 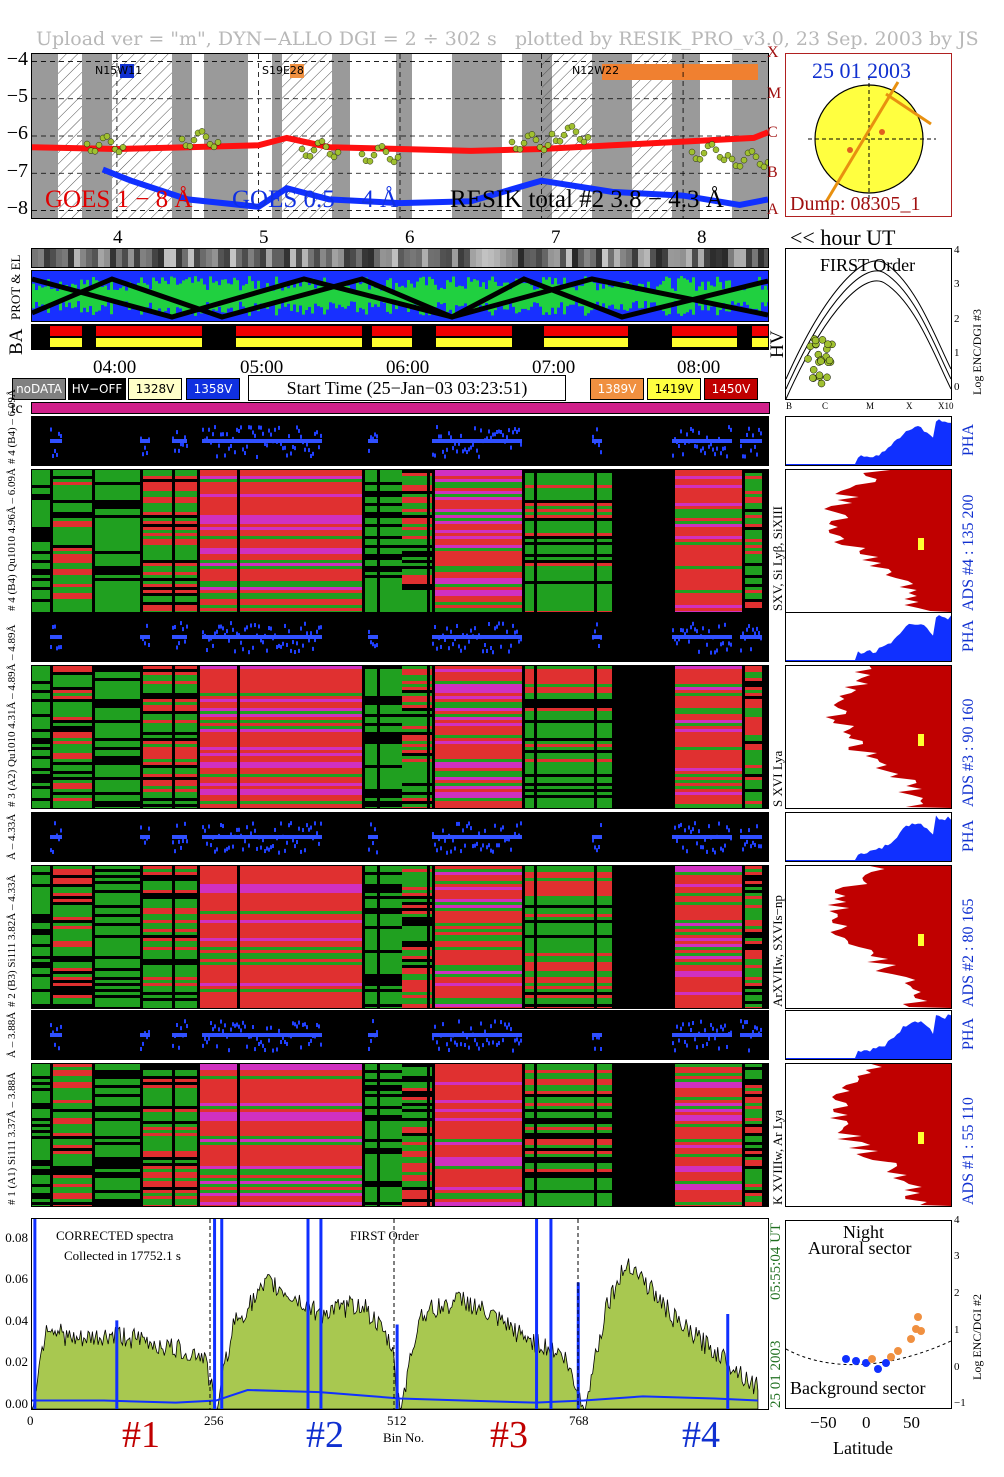 I want to click on prot-el-label: PROT & EL, so click(x=15, y=287).